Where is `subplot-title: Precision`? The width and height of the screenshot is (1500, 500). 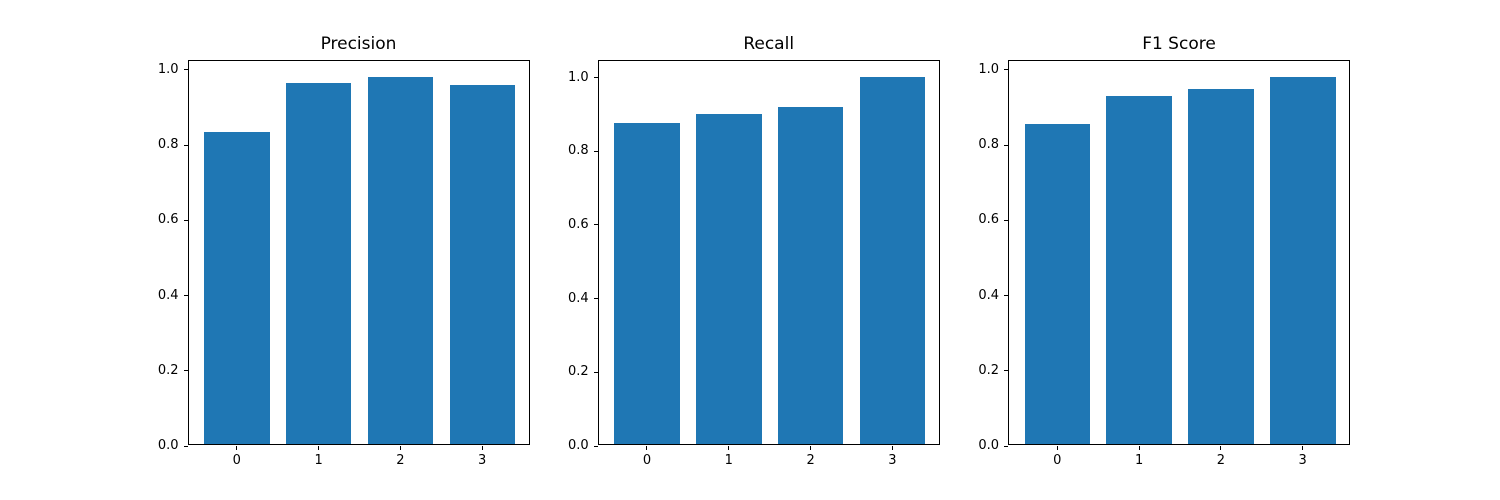 subplot-title: Precision is located at coordinates (358, 44).